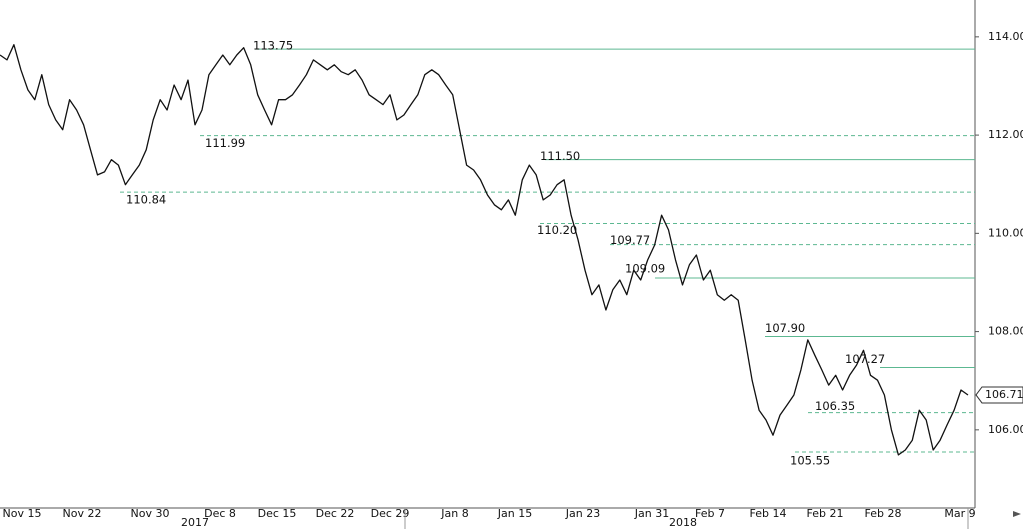 Image resolution: width=1023 pixels, height=529 pixels. I want to click on x-tick-label: Nov 15, so click(22, 513).